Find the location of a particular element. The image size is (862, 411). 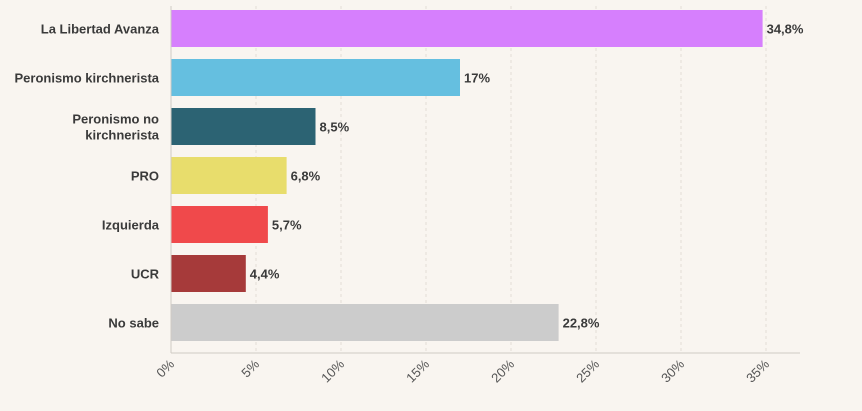

value-label: 34,8% is located at coordinates (785, 29).